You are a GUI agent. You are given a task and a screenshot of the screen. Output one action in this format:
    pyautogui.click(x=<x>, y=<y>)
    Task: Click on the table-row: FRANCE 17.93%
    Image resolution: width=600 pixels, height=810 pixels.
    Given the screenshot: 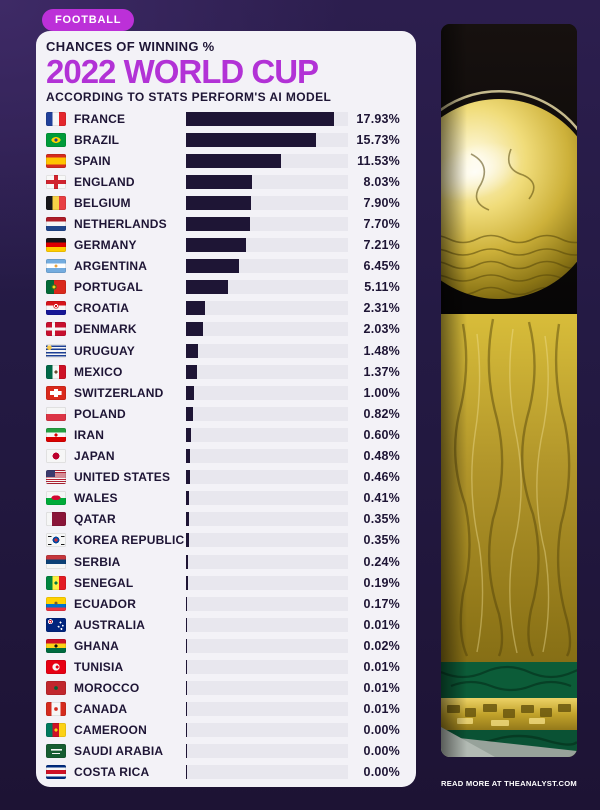 What is the action you would take?
    pyautogui.click(x=223, y=118)
    